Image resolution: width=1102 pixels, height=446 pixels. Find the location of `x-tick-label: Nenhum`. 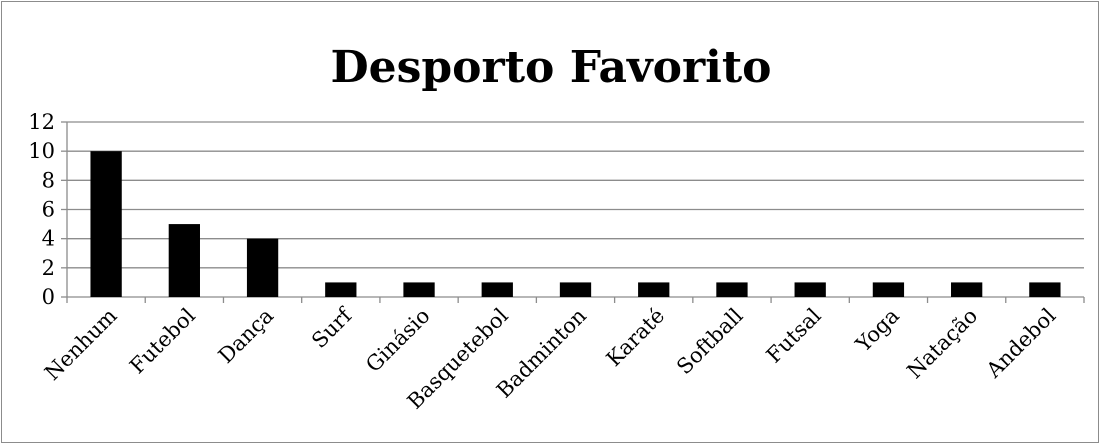

x-tick-label: Nenhum is located at coordinates (81, 345).